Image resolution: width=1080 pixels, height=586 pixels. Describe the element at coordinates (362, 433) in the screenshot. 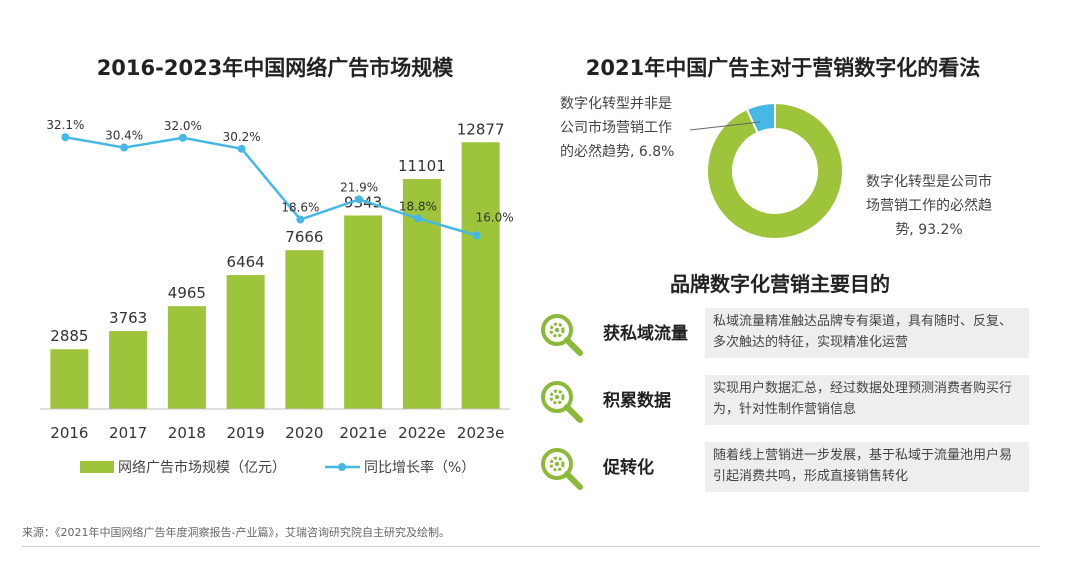

I see `x-tick-label: 2021e` at that location.